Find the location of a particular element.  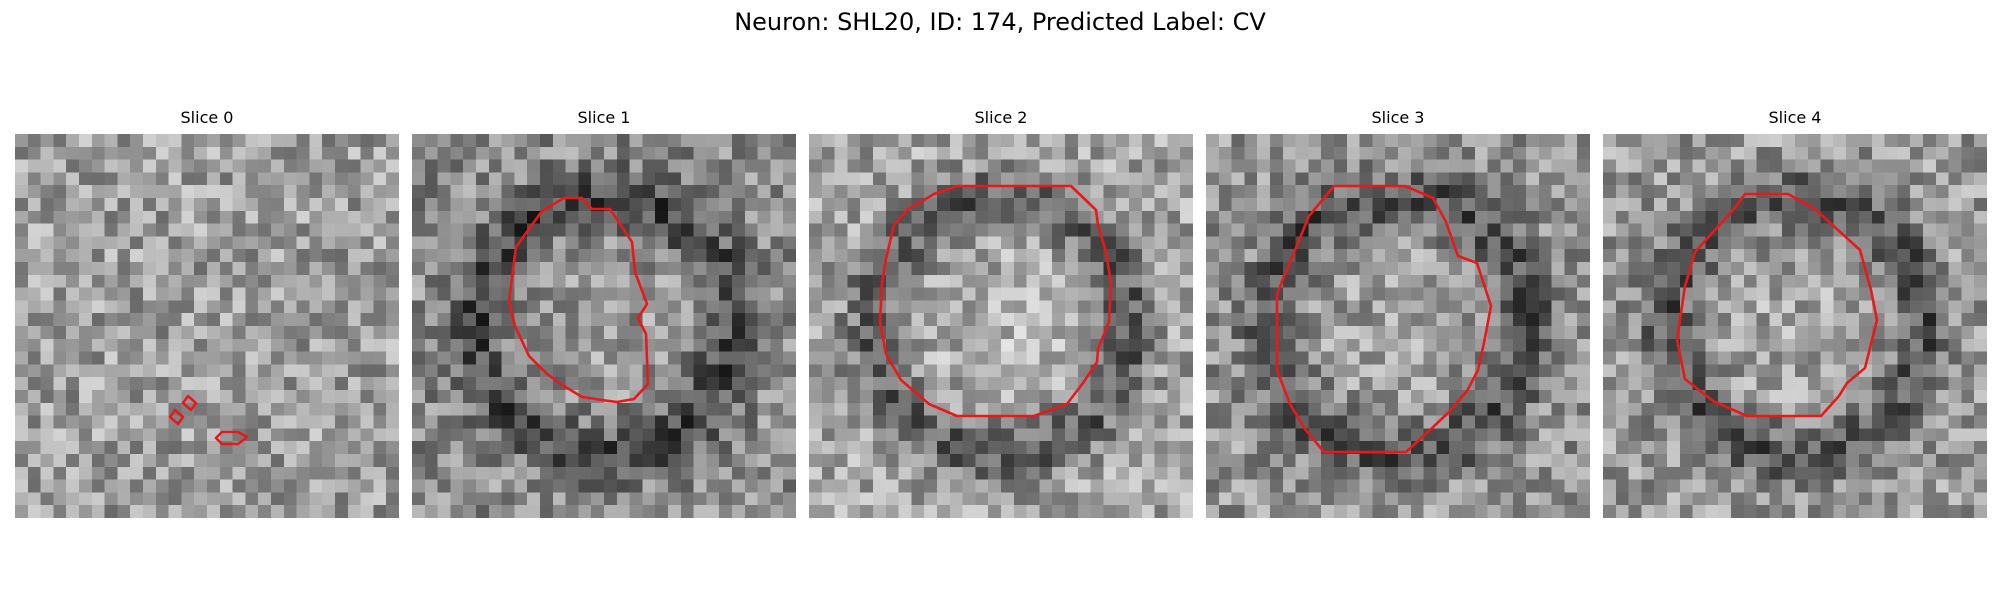

slice-title: Slice 2 is located at coordinates (1001, 117).